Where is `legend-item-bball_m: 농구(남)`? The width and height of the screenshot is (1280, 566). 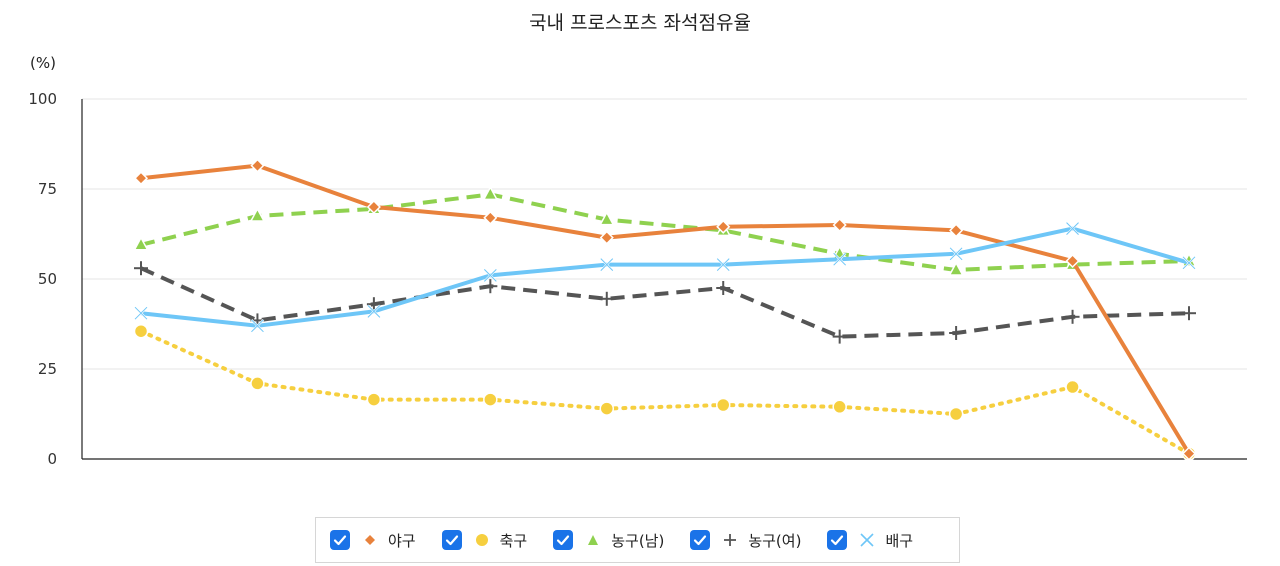
legend-item-bball_m: 농구(남) is located at coordinates (608, 540).